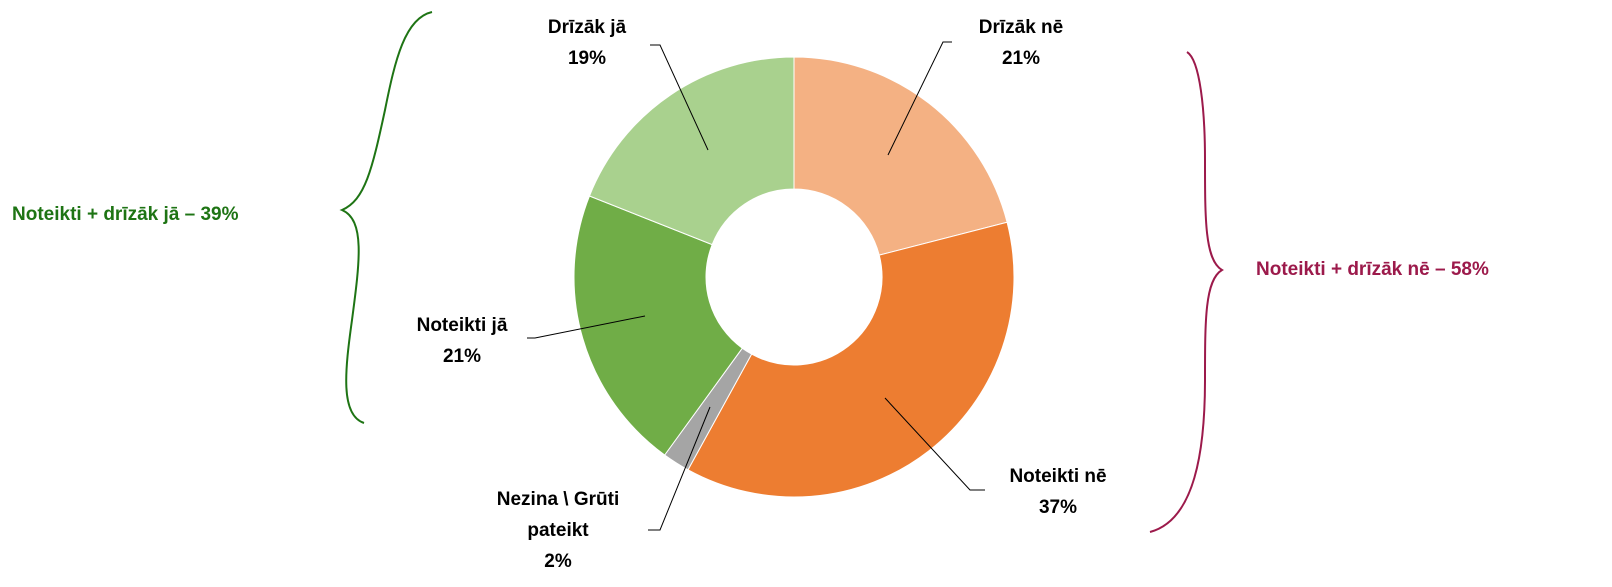 This screenshot has width=1612, height=587. I want to click on value-label: 2%, so click(558, 561).